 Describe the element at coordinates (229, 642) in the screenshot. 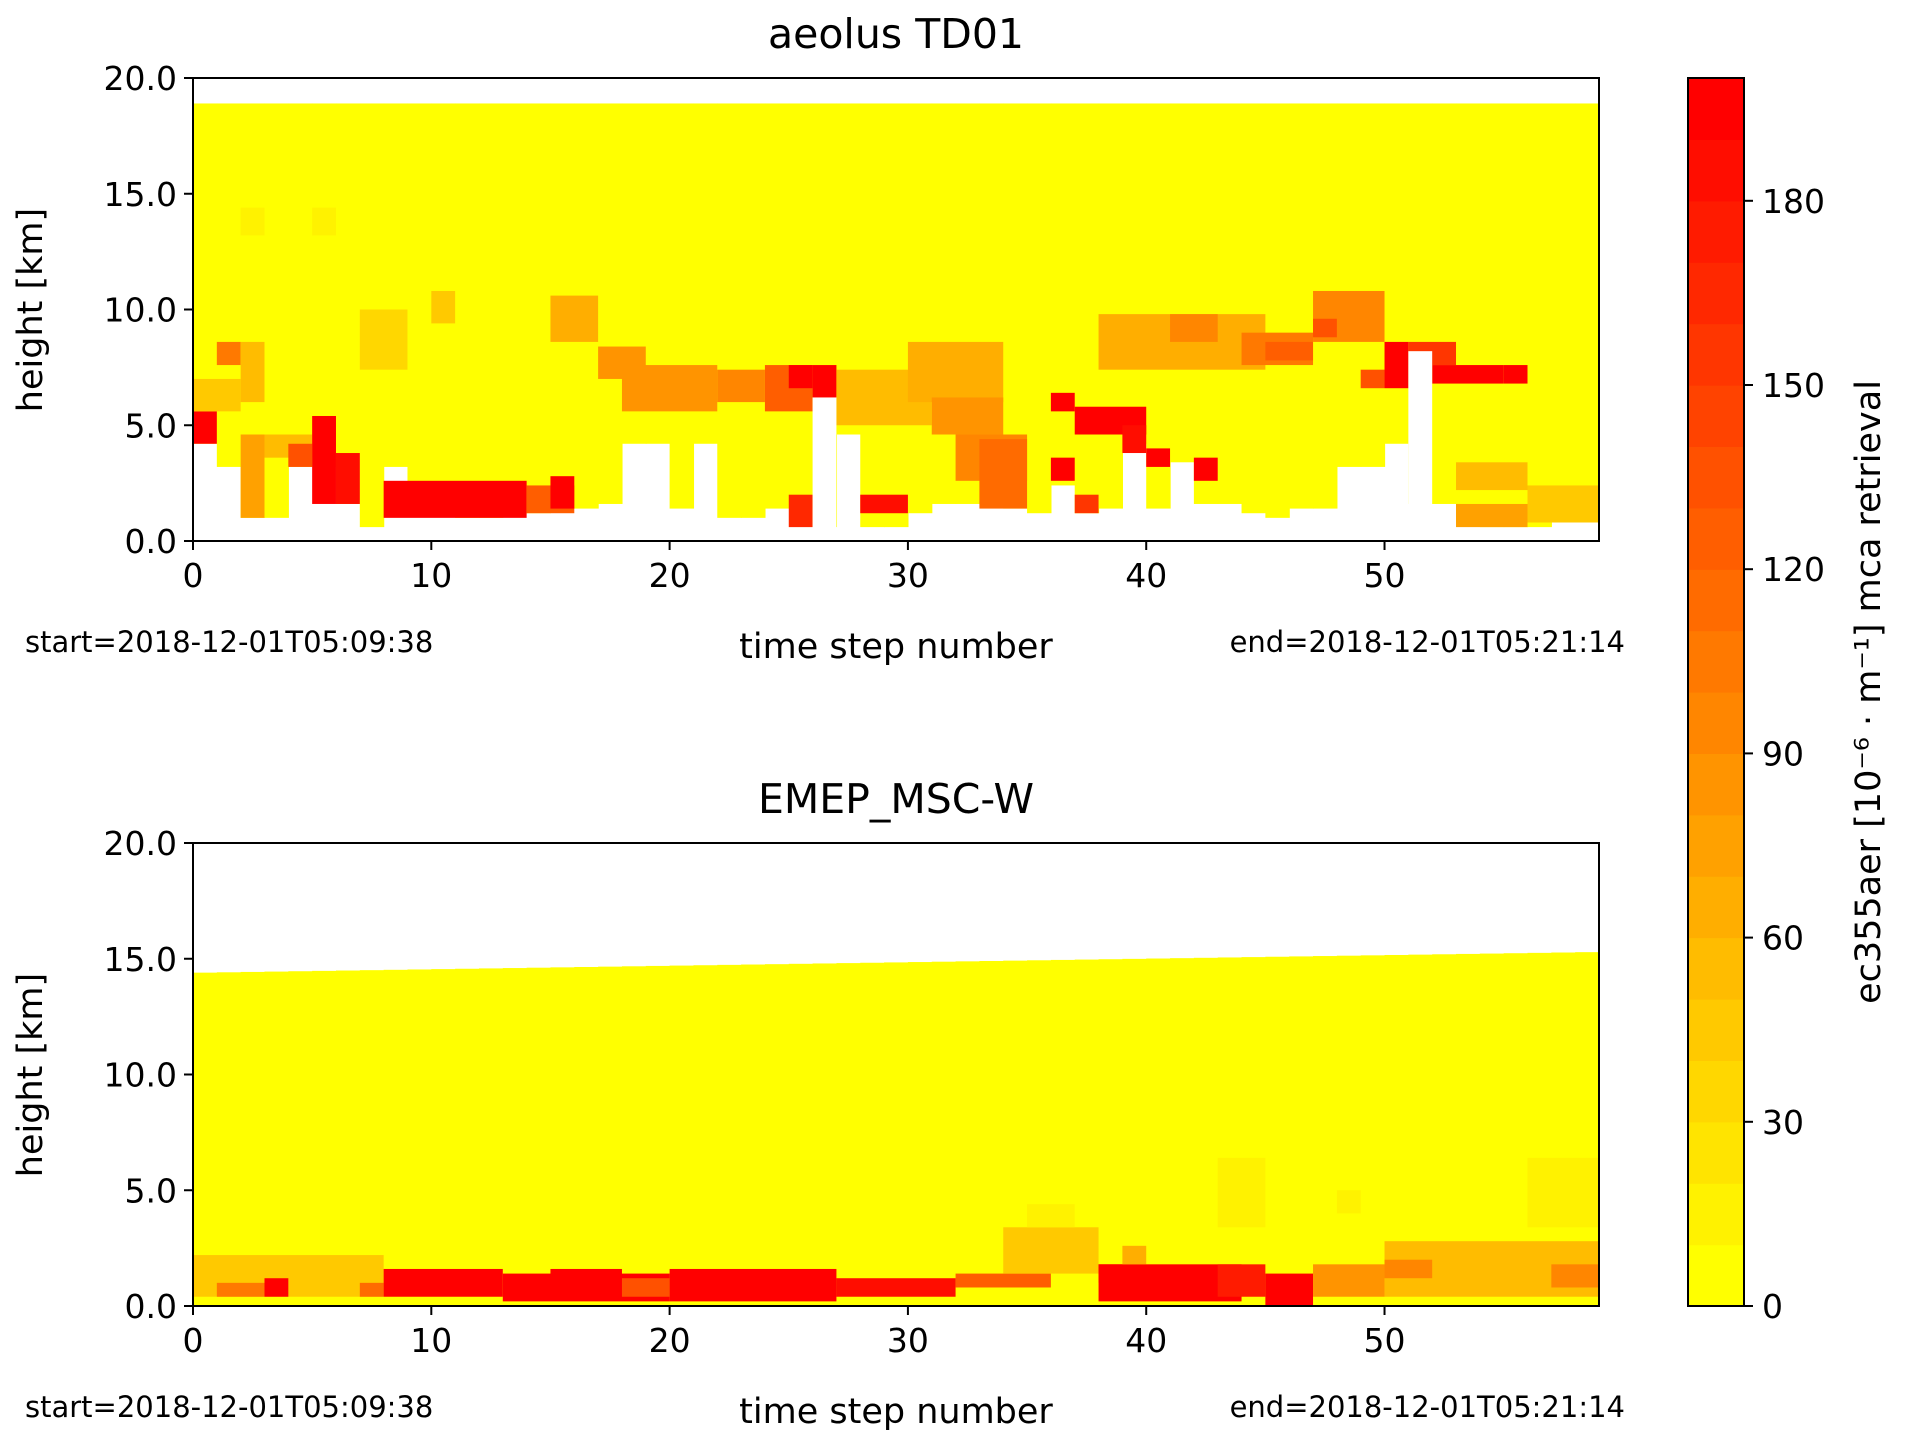

I see `start-time-label: start=2018-12-01T05:09:38` at that location.